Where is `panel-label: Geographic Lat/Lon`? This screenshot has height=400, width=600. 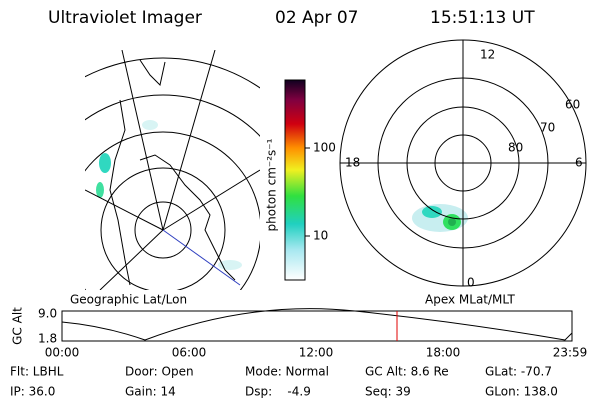
panel-label: Geographic Lat/Lon is located at coordinates (128, 300).